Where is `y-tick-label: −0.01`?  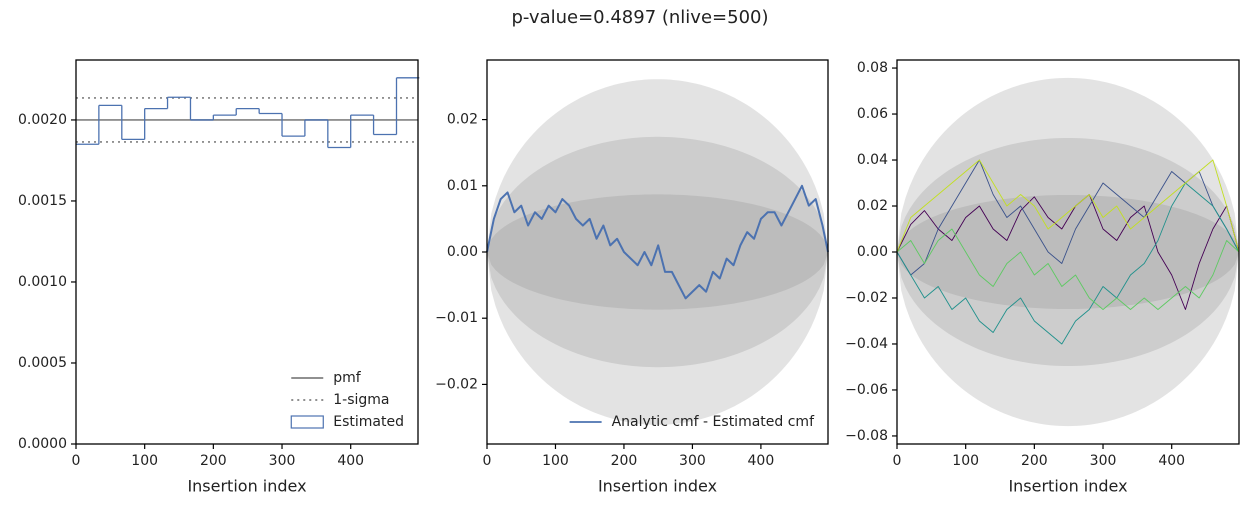
y-tick-label: −0.01 is located at coordinates (456, 318).